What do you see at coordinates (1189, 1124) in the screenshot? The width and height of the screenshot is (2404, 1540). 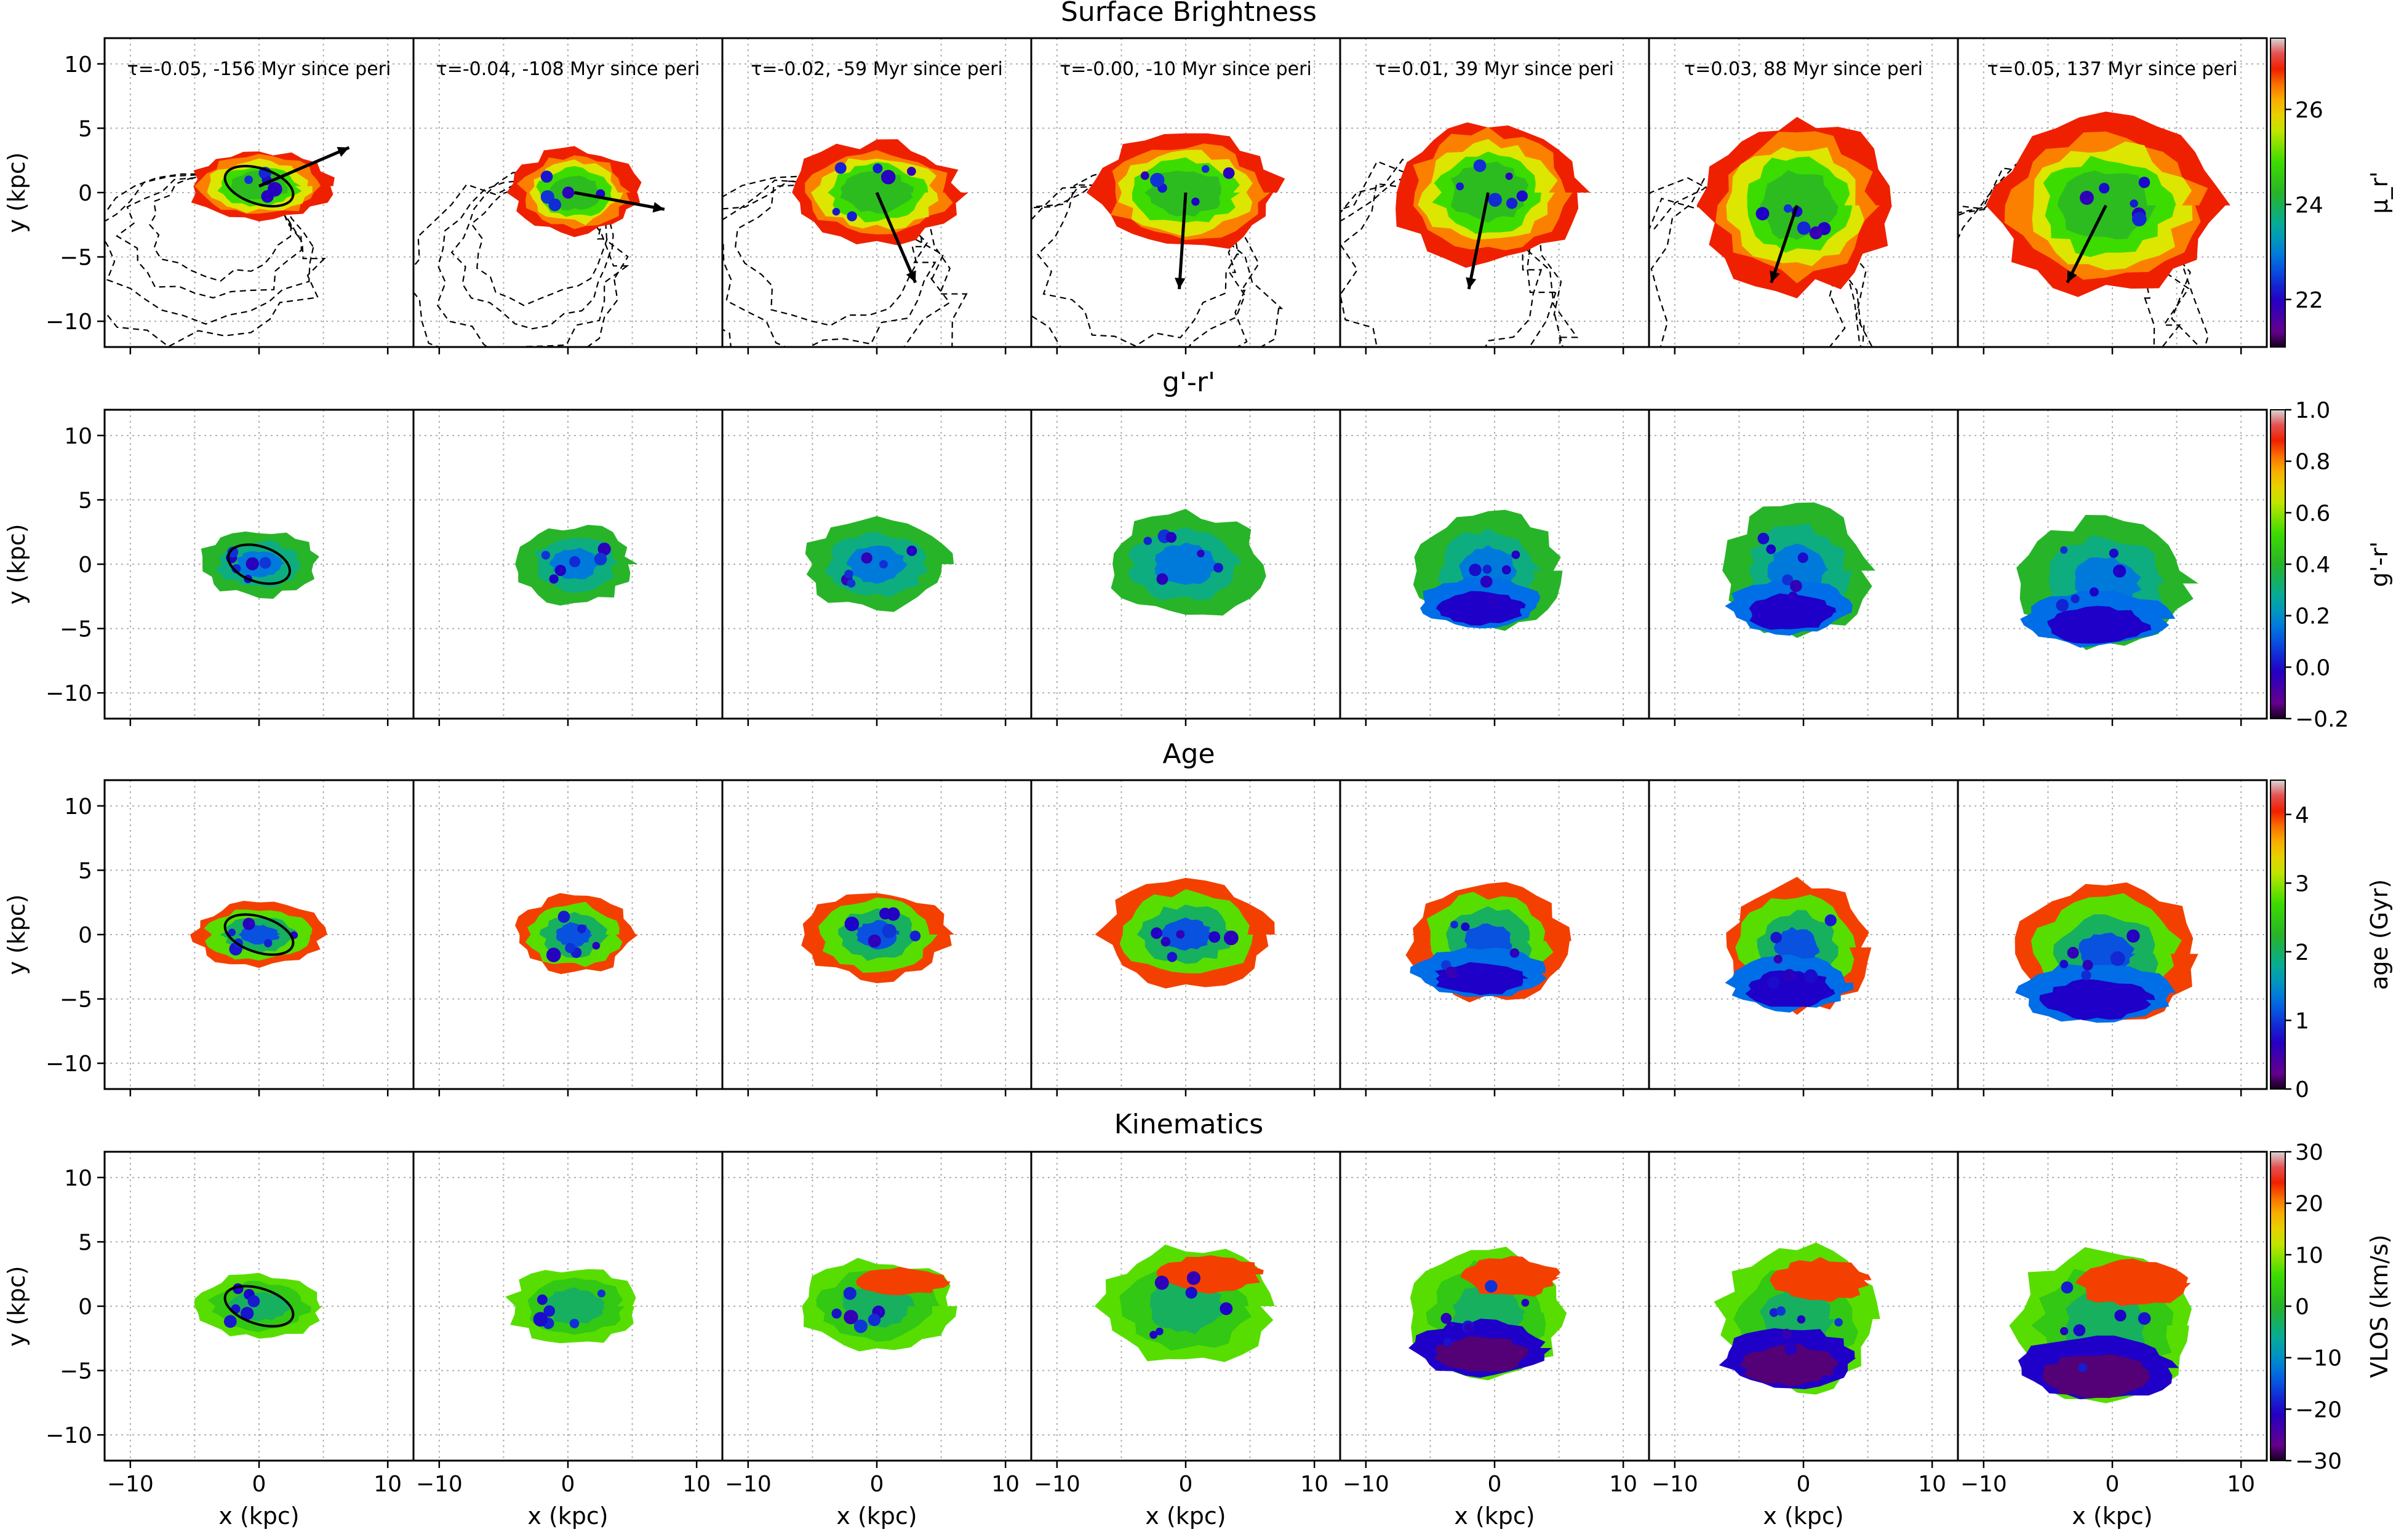 I see `row-title: Kinematics` at bounding box center [1189, 1124].